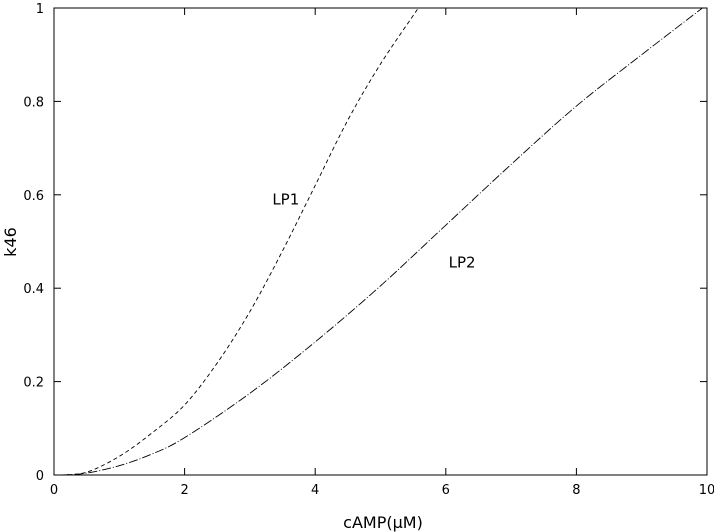 The height and width of the screenshot is (532, 714). Describe the element at coordinates (315, 490) in the screenshot. I see `x-tick-label: 4` at that location.